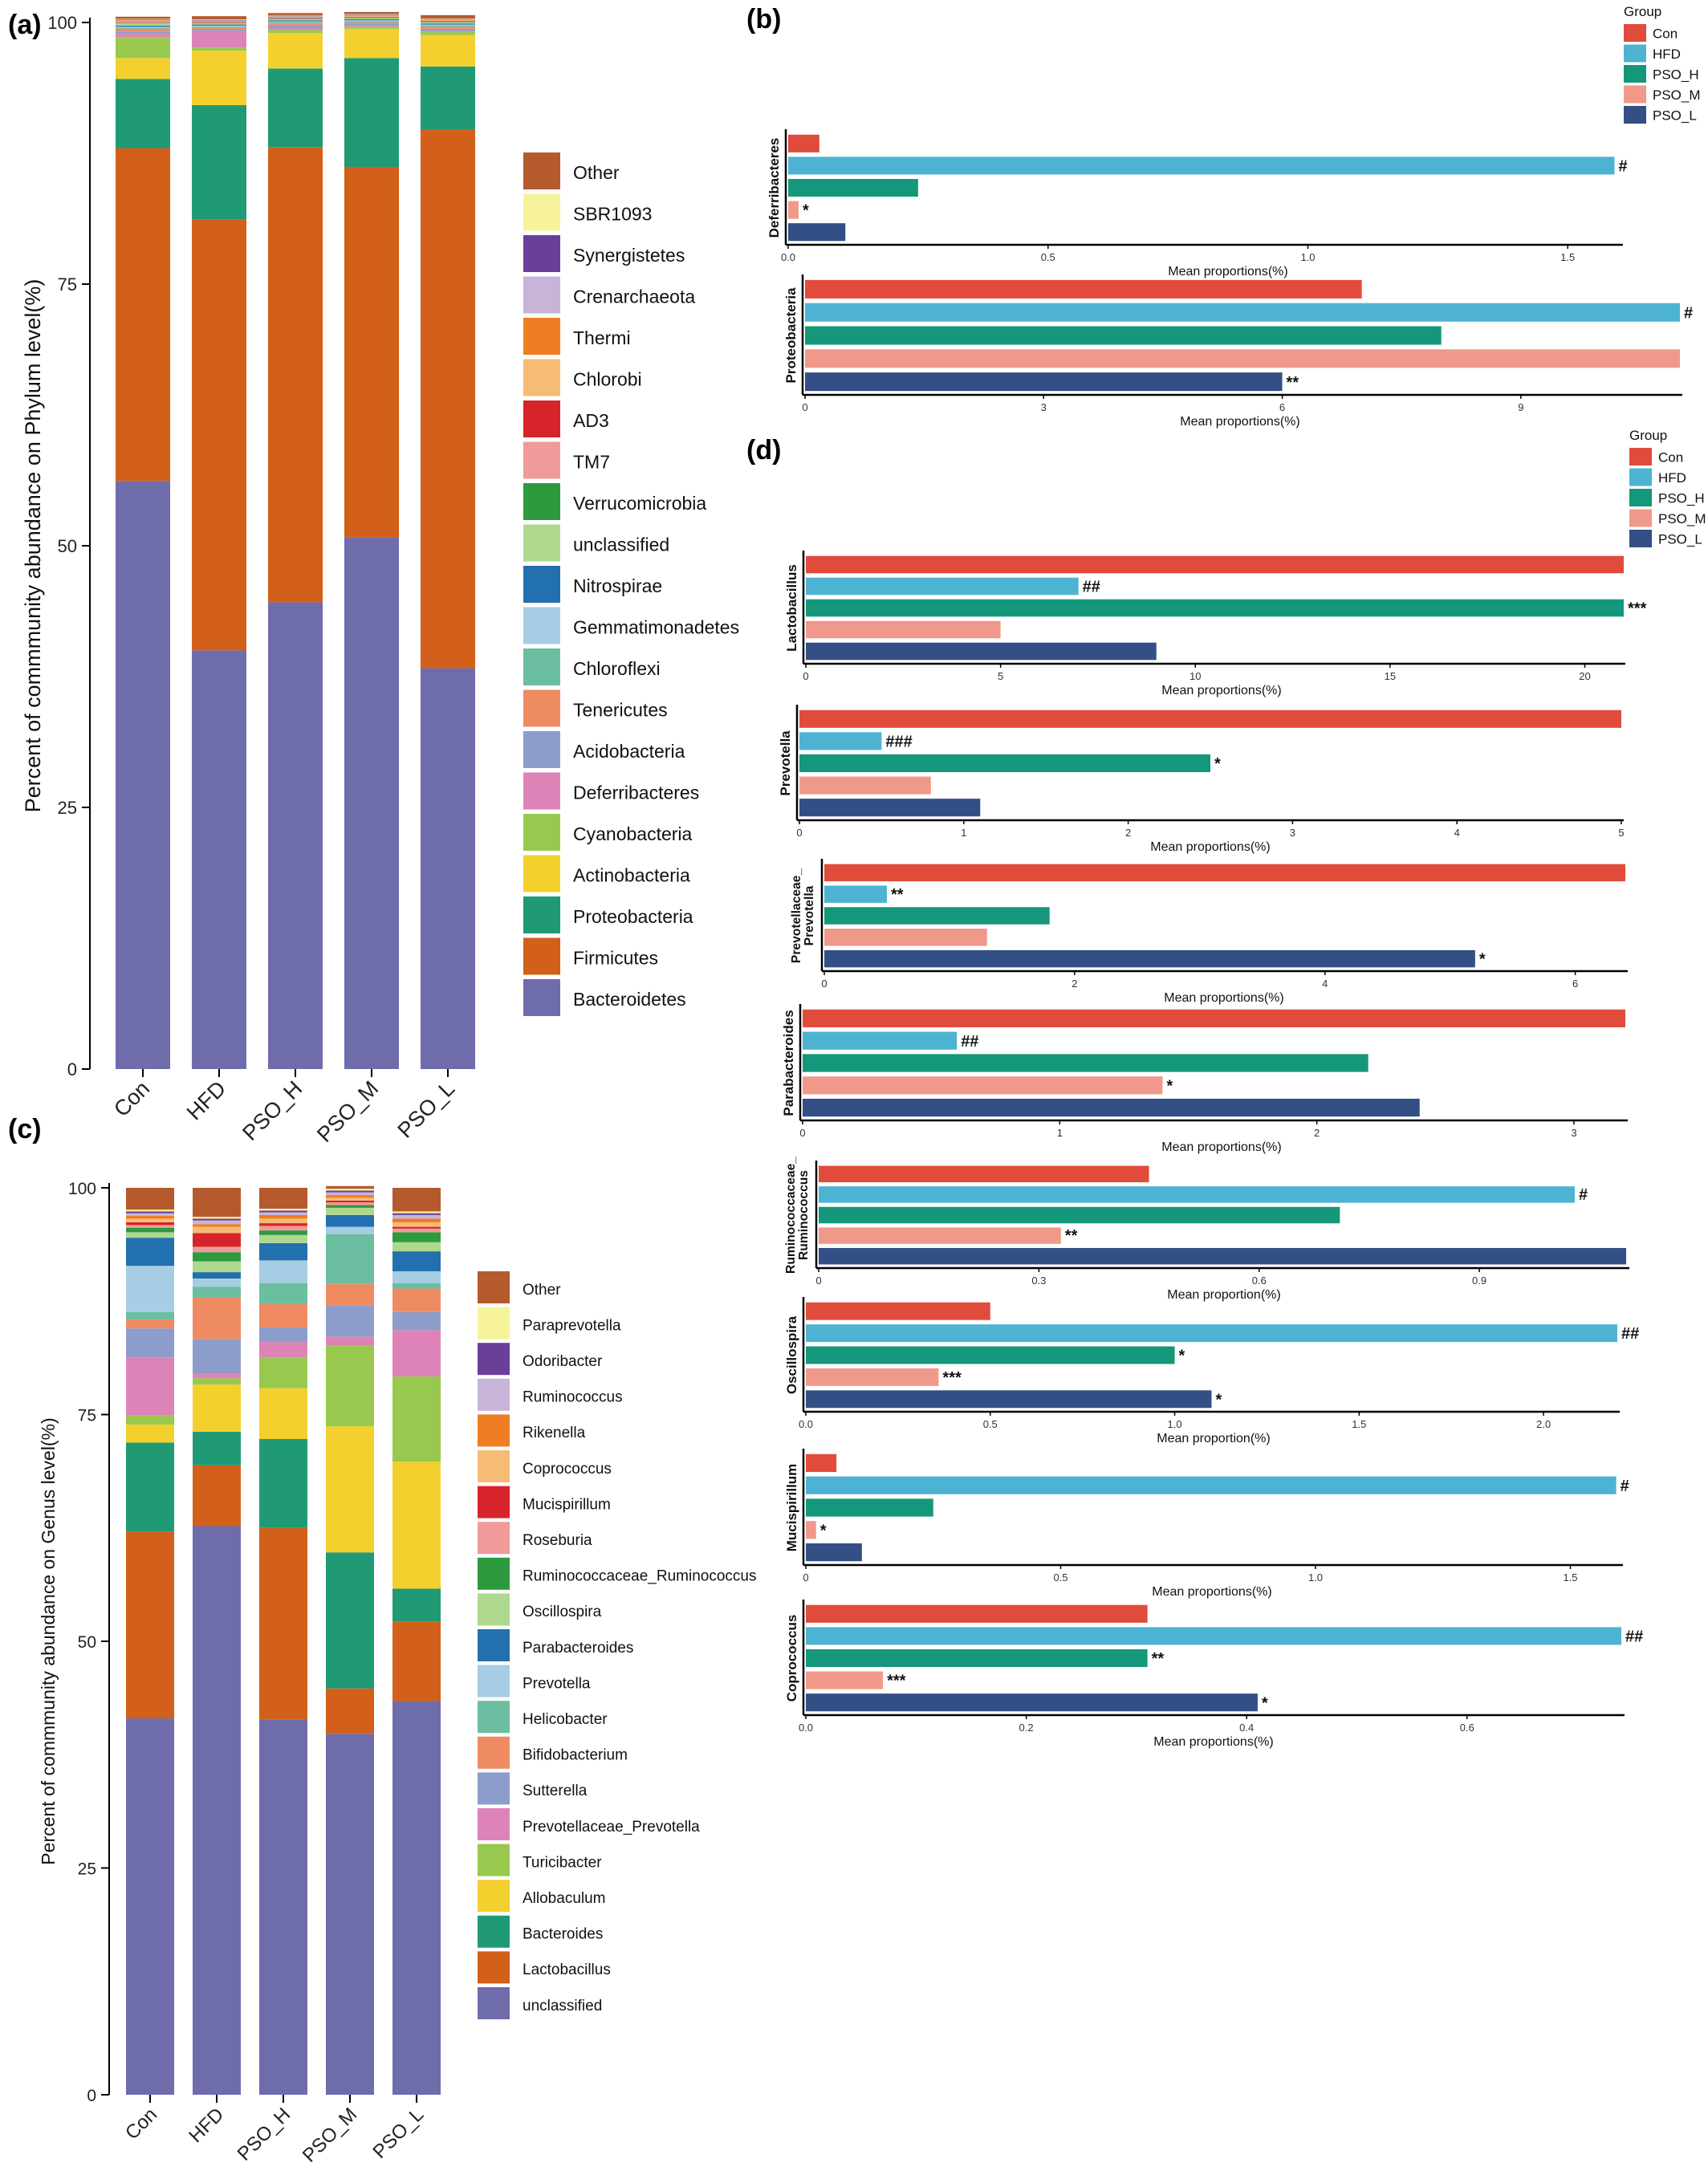 This screenshot has width=1708, height=2175. What do you see at coordinates (448, 18) in the screenshot?
I see `bar-segment-pso-l-sbr1093` at bounding box center [448, 18].